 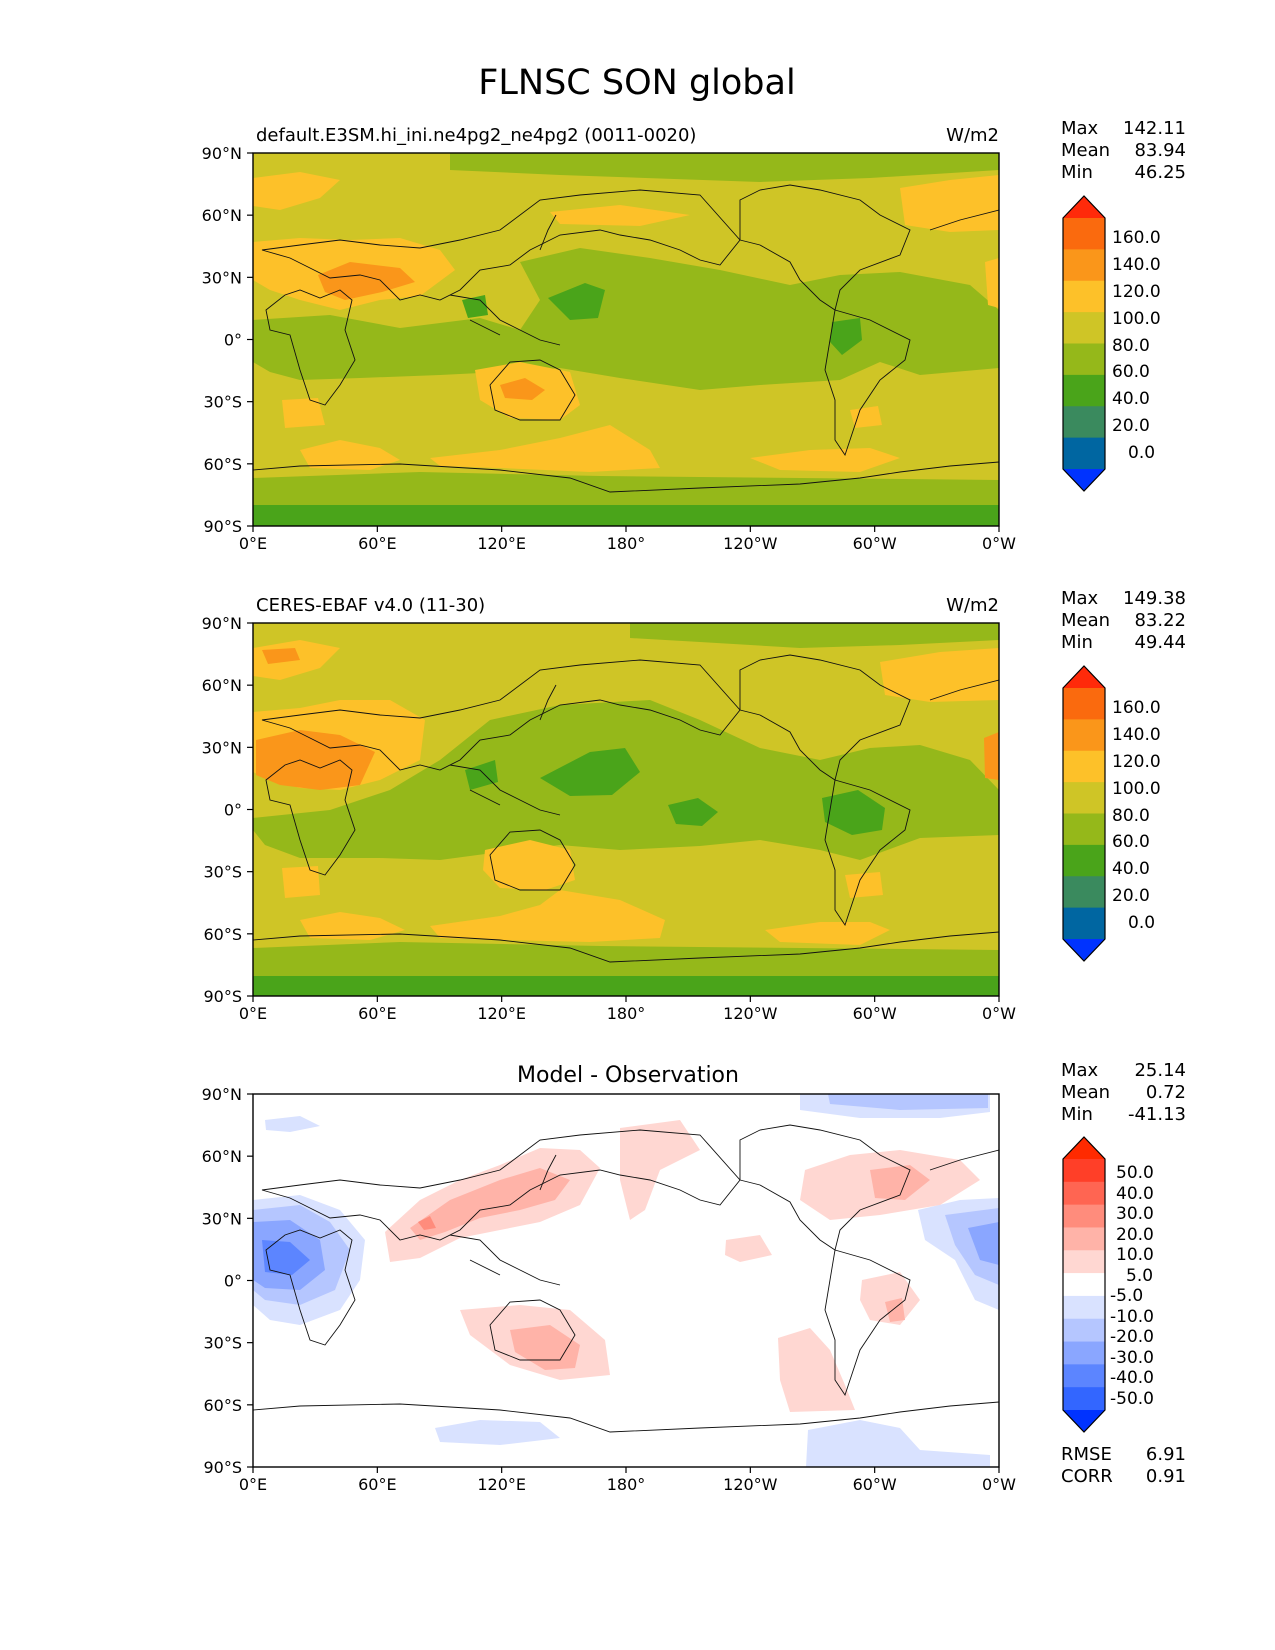 I want to click on observation-colorbar-outline, so click(x=1084, y=813).